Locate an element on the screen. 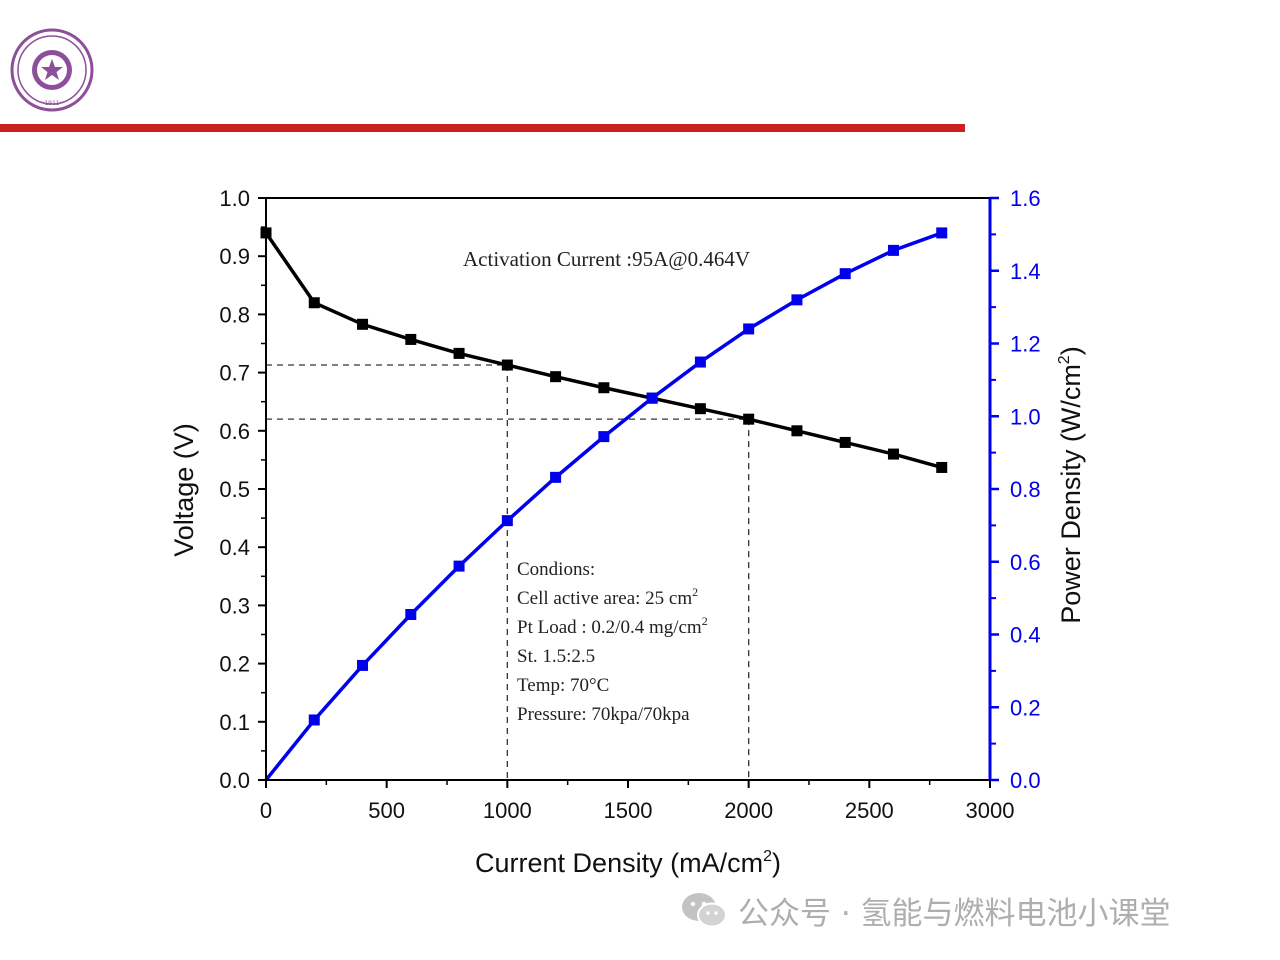  watermark-text: 公众号 · 氢能与燃料电池小课堂 is located at coordinates (954, 913).